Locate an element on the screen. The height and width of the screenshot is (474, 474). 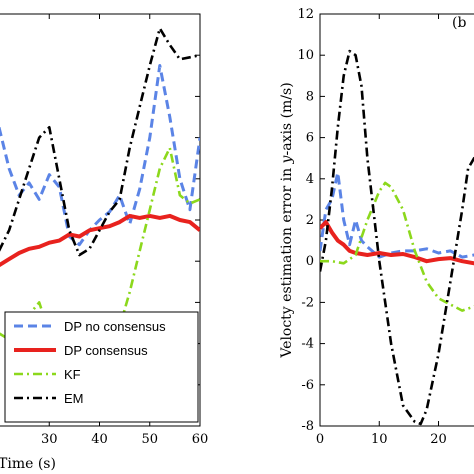
legend: DP no consensus DP consensus KF EM is located at coordinates (101, 367).